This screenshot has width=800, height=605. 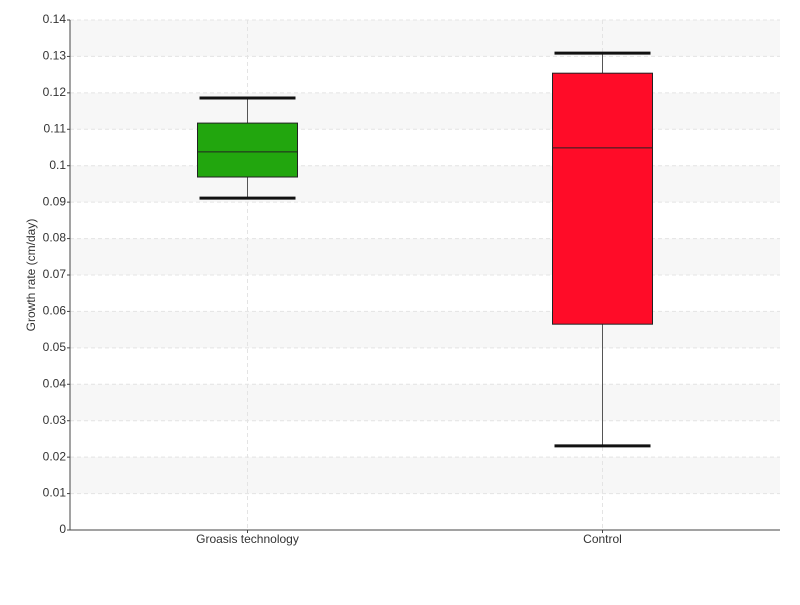 I want to click on y-tick-label: 0.1, so click(x=57, y=165).